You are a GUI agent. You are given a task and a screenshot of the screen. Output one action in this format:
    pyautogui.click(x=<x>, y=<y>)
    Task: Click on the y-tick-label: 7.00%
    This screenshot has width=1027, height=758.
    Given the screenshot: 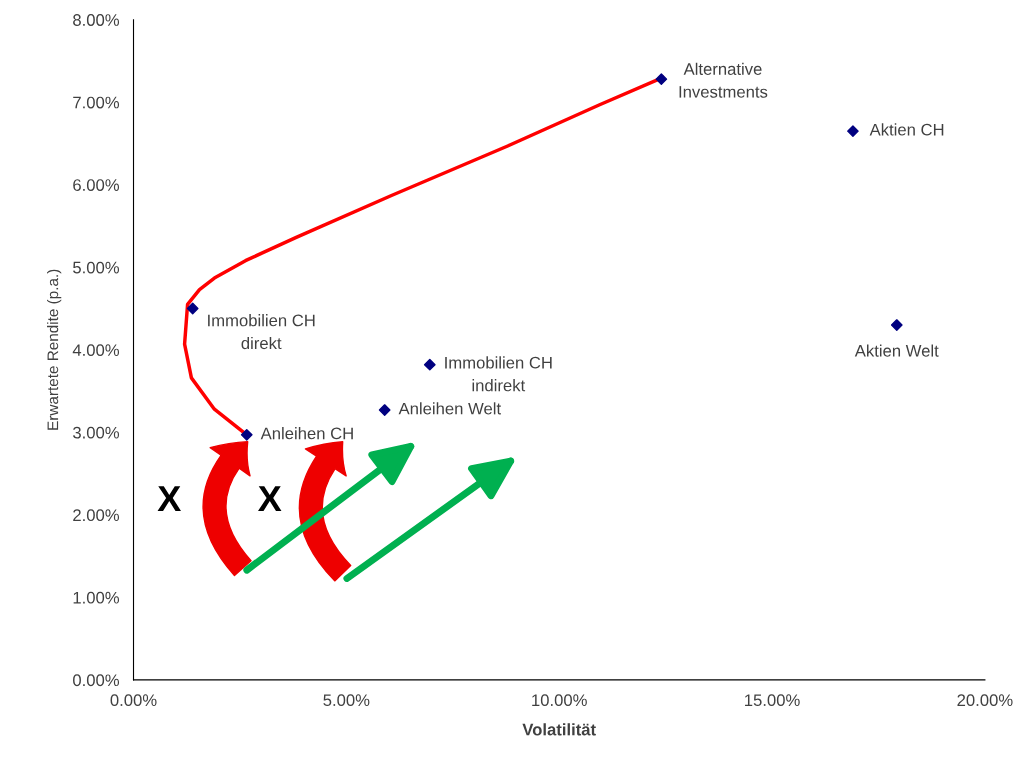 What is the action you would take?
    pyautogui.click(x=96, y=102)
    